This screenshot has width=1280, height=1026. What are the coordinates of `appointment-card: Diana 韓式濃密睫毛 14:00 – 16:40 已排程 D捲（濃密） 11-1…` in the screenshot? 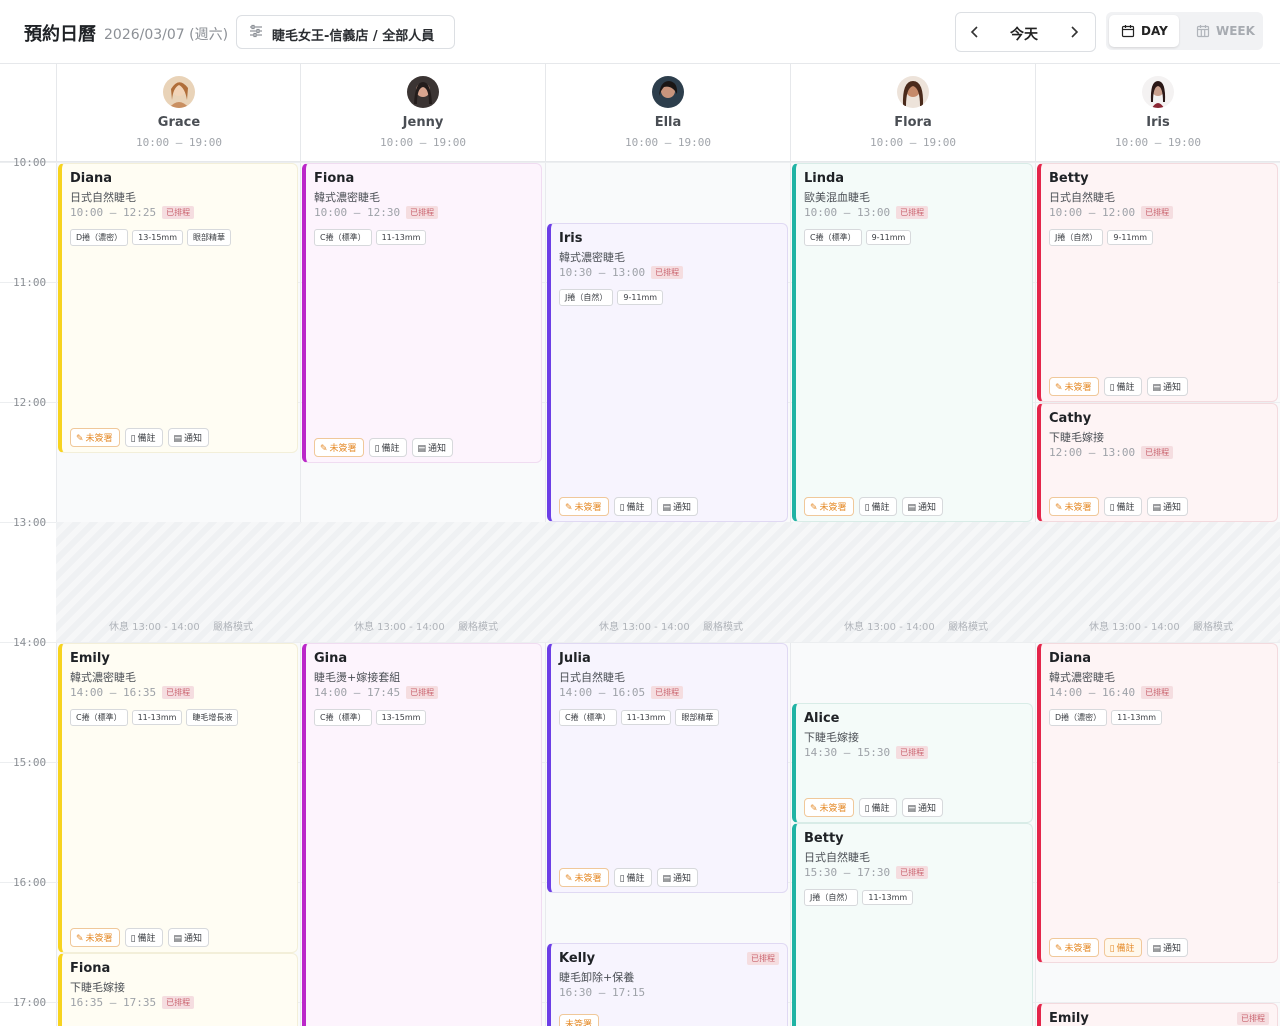 It's located at (1157, 803).